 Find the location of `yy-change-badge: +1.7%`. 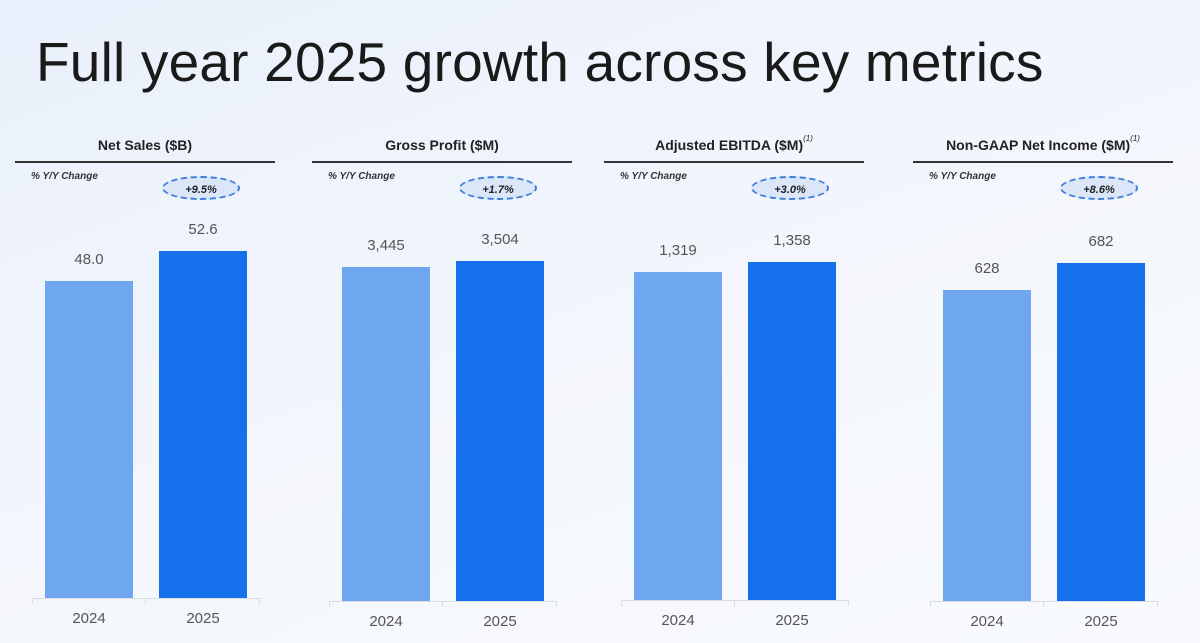

yy-change-badge: +1.7% is located at coordinates (498, 188).